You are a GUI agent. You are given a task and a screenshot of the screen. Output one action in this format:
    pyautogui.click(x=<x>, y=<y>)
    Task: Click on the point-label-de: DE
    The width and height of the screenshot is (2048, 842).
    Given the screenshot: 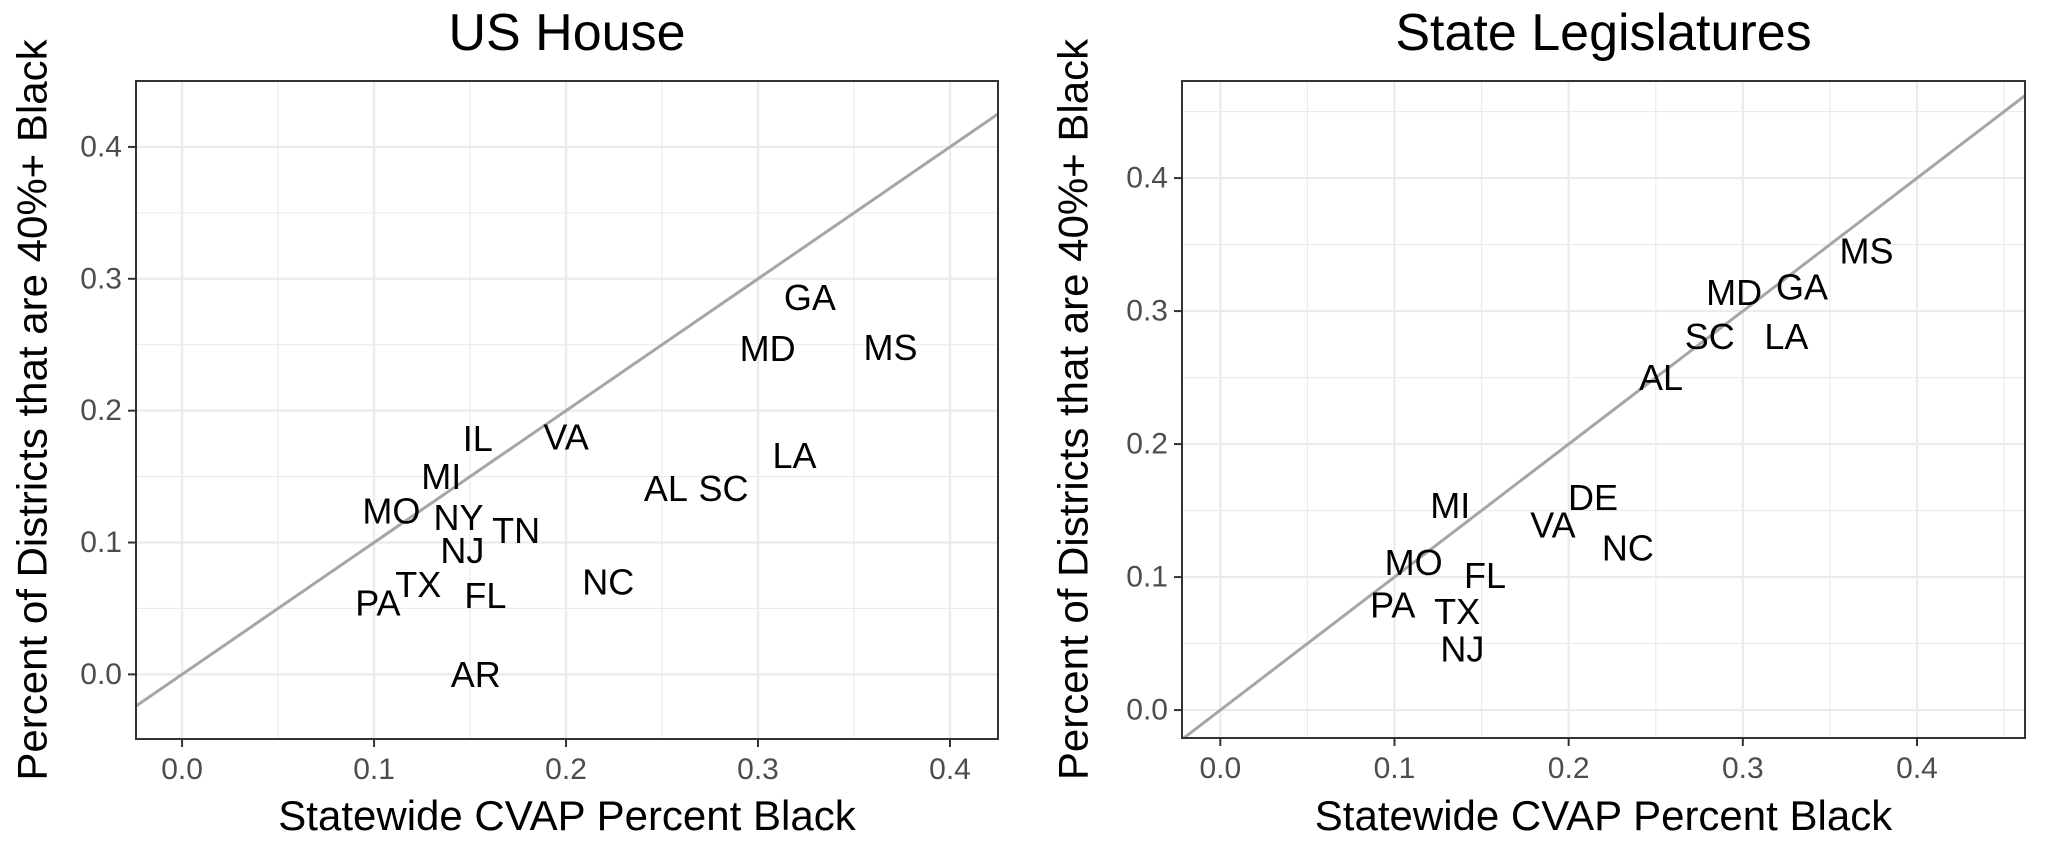 What is the action you would take?
    pyautogui.click(x=1593, y=497)
    